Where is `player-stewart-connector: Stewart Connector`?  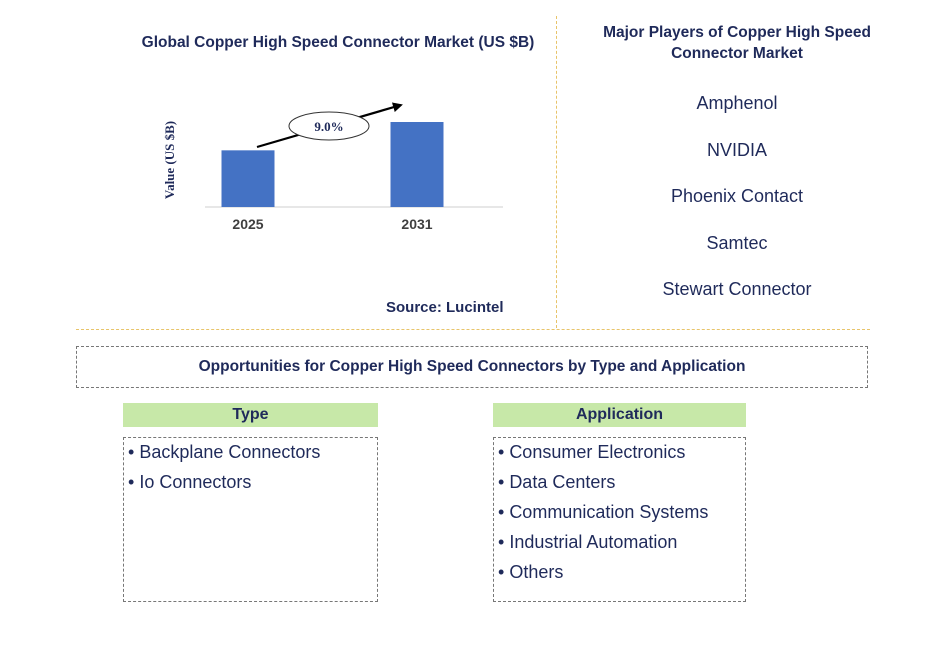
player-stewart-connector: Stewart Connector is located at coordinates (737, 289).